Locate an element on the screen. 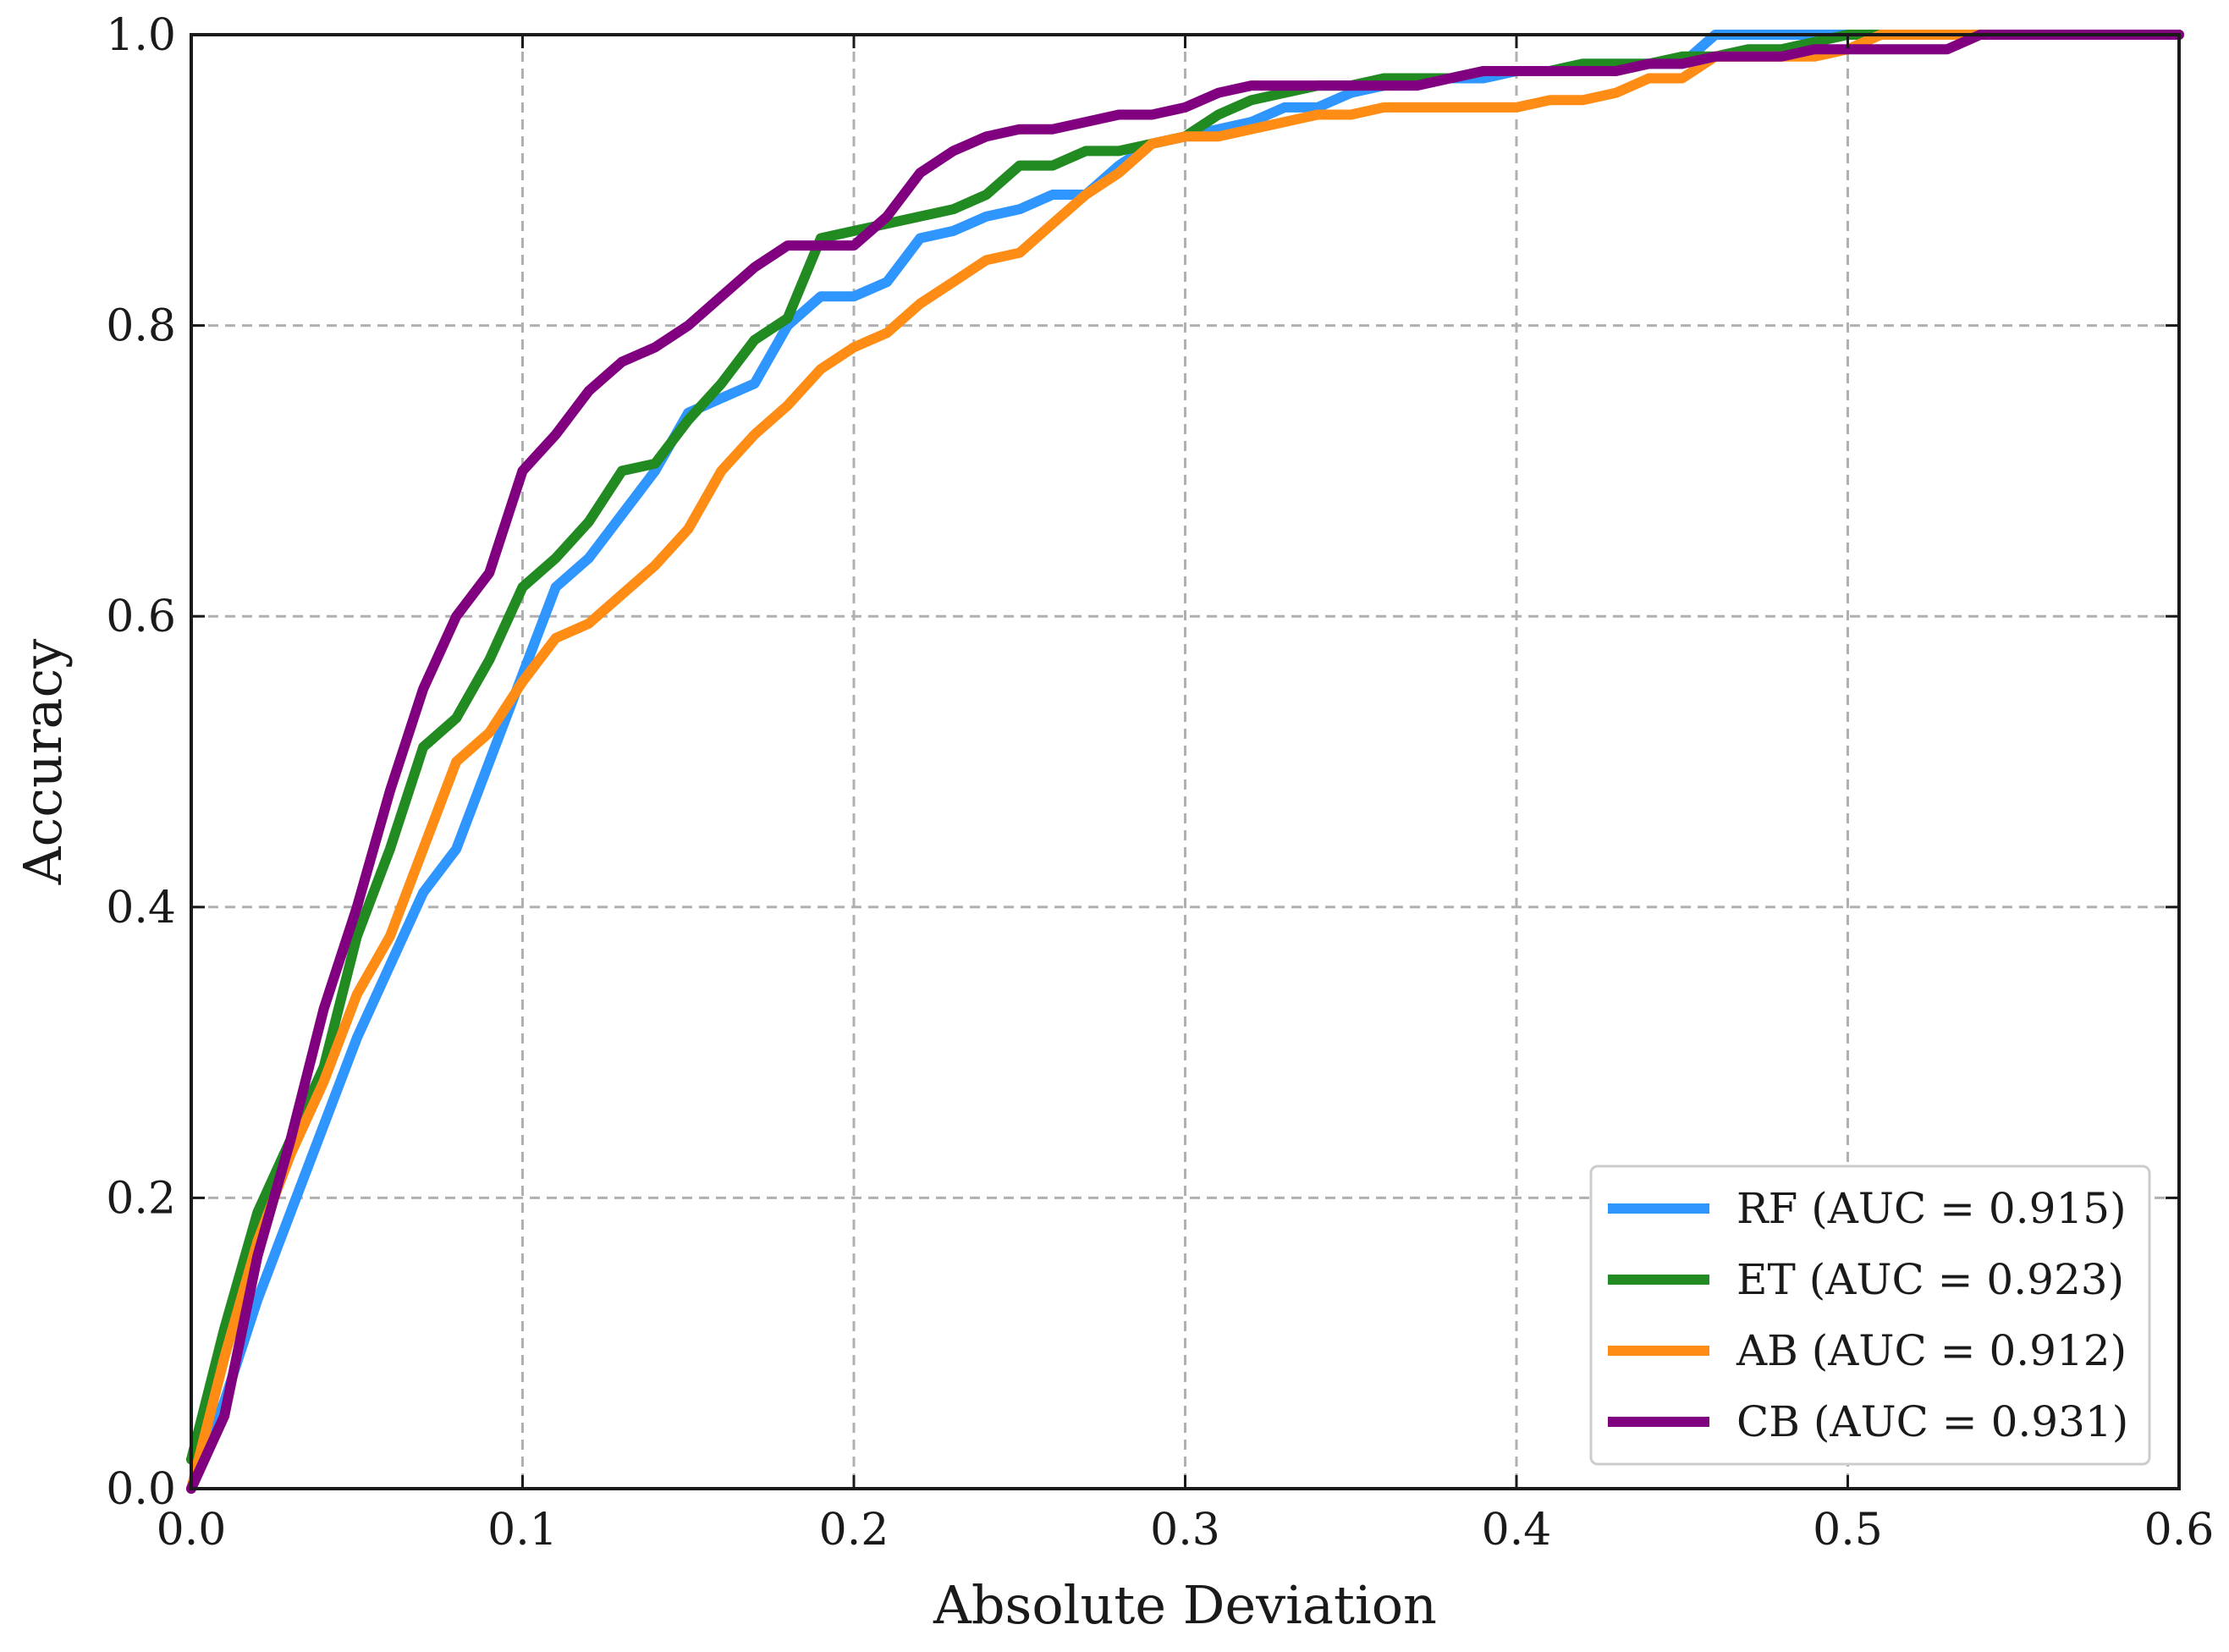 This screenshot has width=2229, height=1652. x-tick-label-6: 0.6 is located at coordinates (2179, 1530).